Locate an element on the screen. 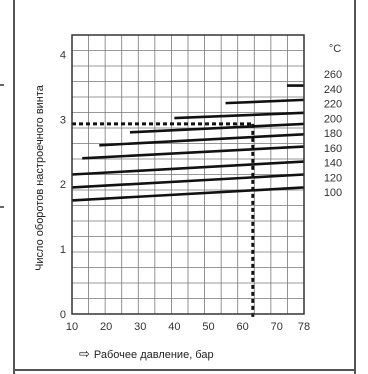 The width and height of the screenshot is (368, 374). x-tick-label: 40 is located at coordinates (174, 327).